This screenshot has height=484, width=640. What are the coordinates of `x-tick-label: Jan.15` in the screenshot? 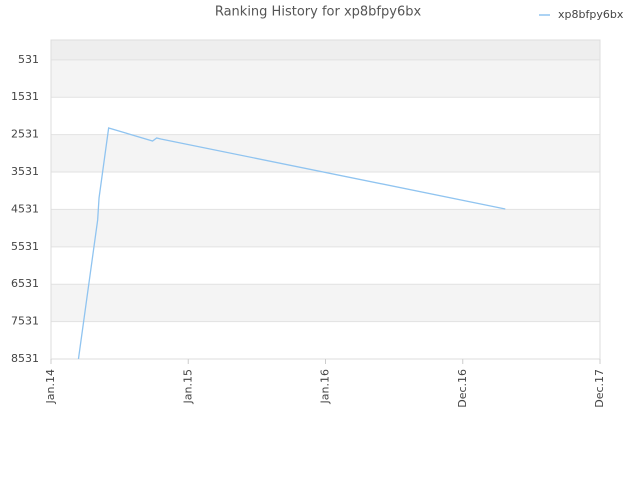 It's located at (187, 386).